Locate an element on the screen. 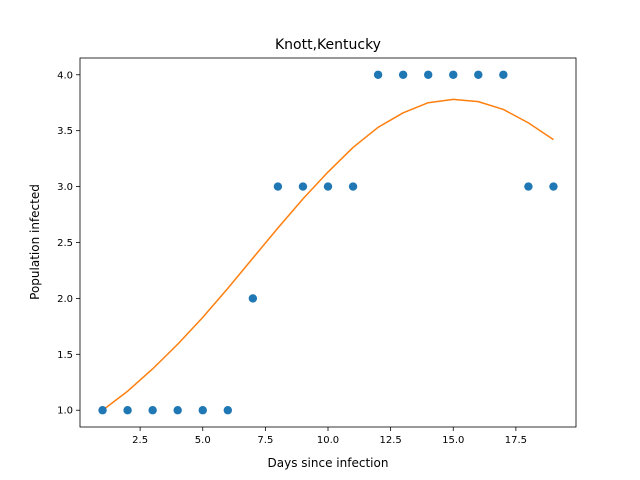  y-tick-label: 4.0 is located at coordinates (65, 75).